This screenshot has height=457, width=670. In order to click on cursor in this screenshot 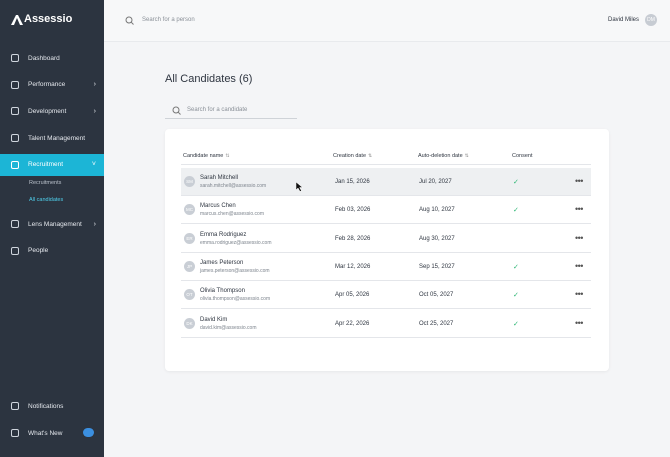, I will do `click(300, 187)`.